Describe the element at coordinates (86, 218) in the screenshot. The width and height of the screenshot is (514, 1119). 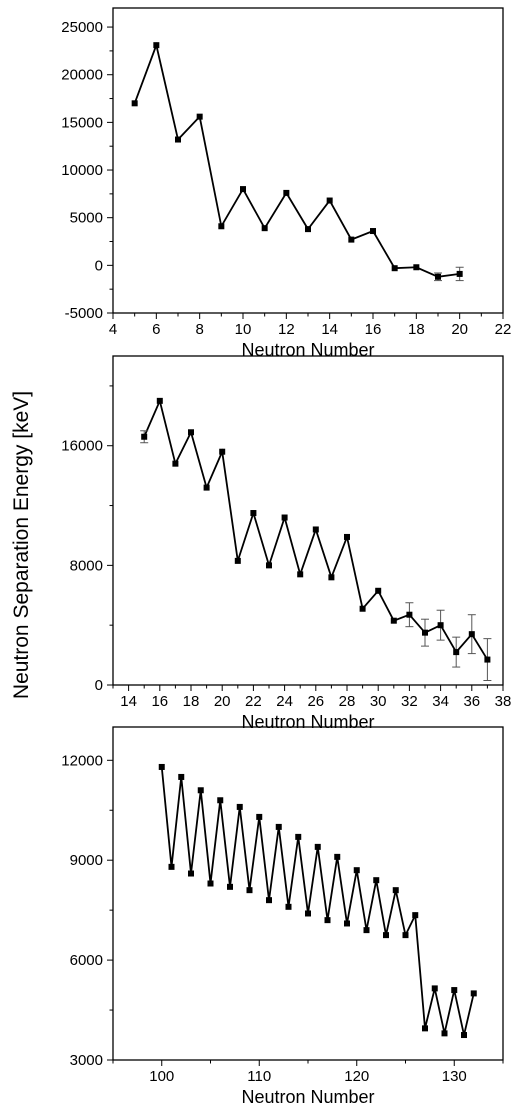
I see `y-tick-label: 5000` at that location.